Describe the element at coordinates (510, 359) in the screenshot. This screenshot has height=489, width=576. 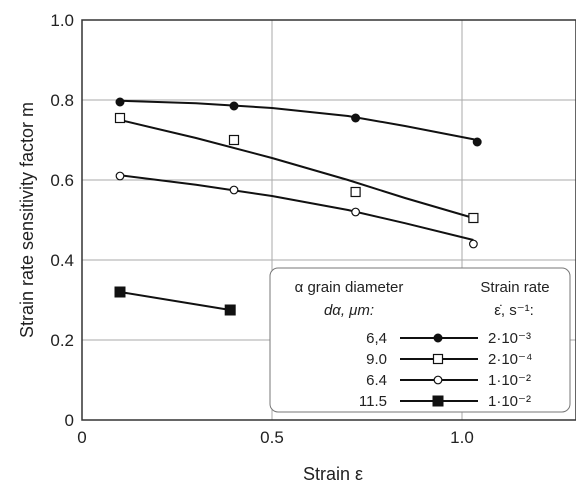
I see `legend-strain-rate-value: 2·10⁻⁴` at that location.